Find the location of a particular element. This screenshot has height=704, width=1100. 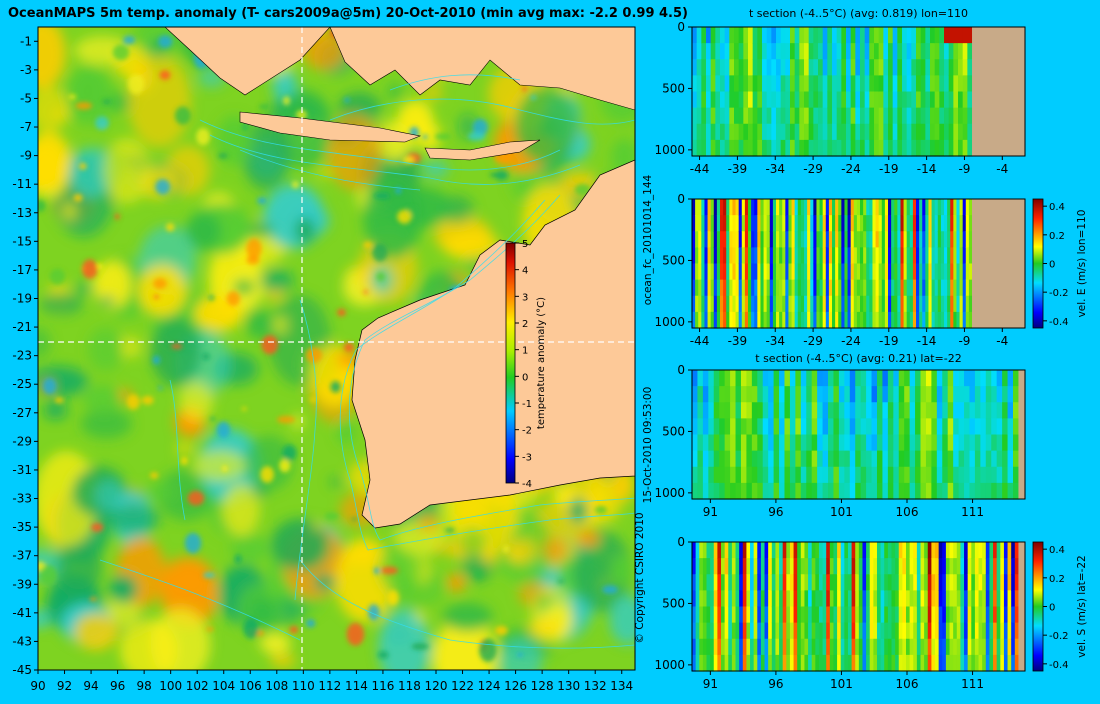

section-x-tick-label: -14 is located at coordinates (927, 169).